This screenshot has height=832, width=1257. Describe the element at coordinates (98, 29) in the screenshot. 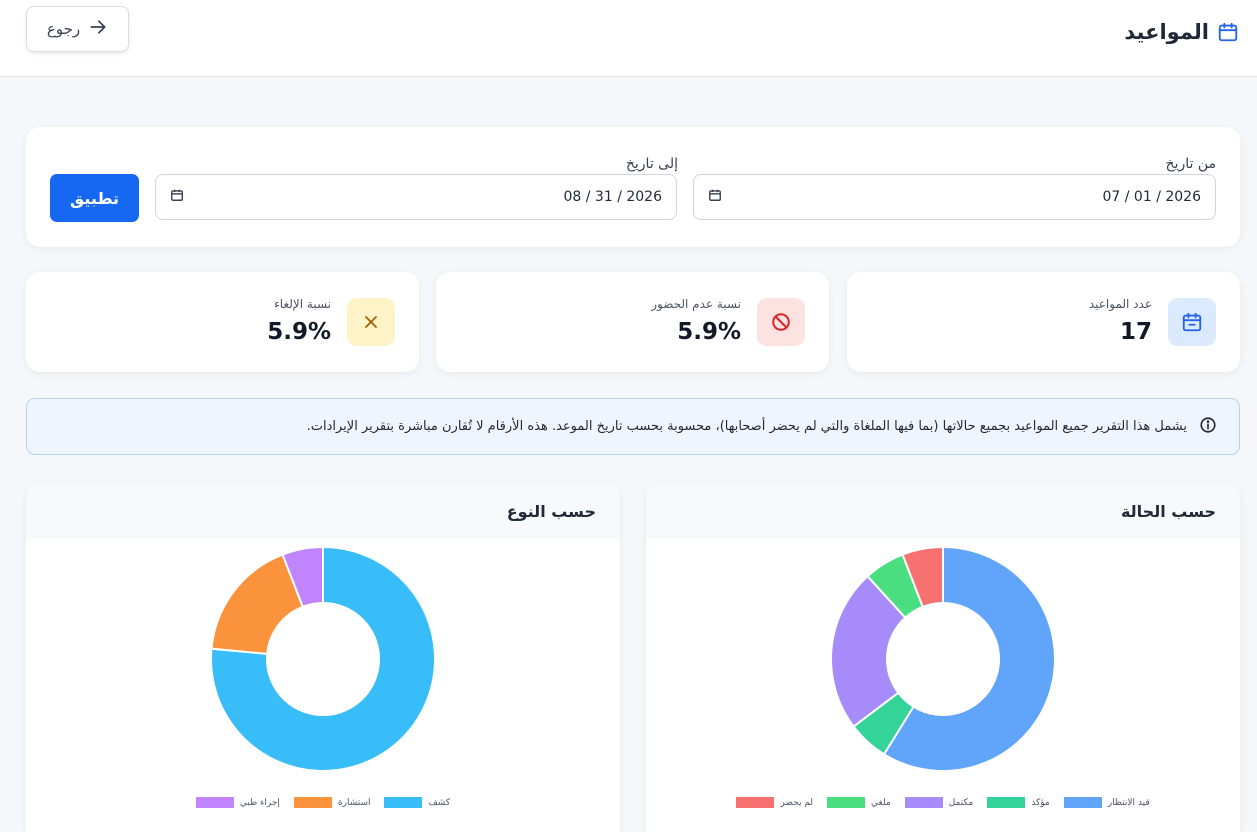

I see `arrow-right-icon` at that location.